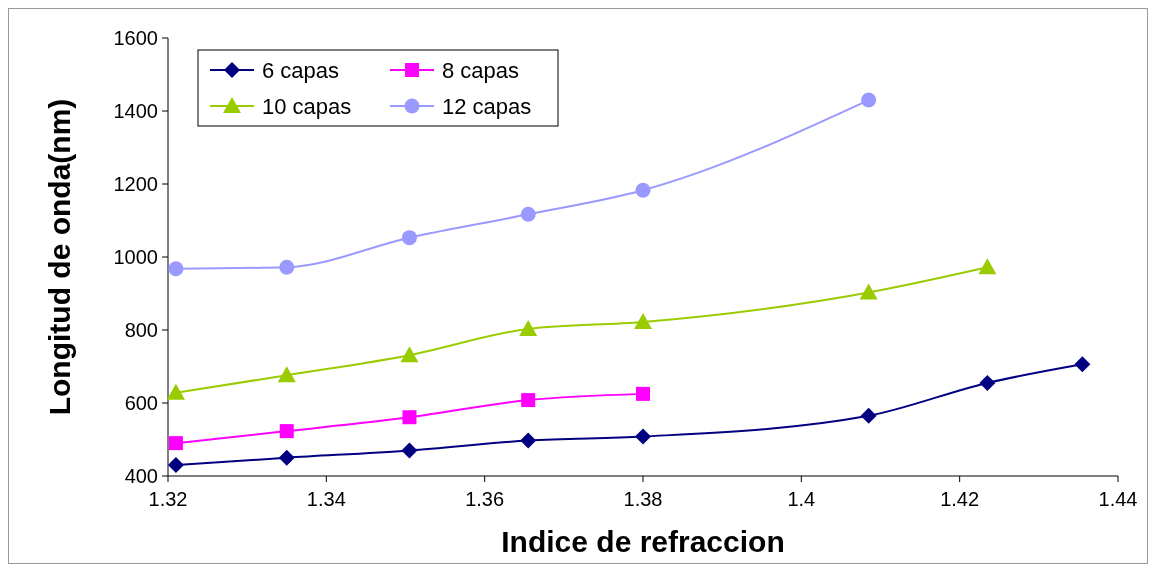  Describe the element at coordinates (960, 499) in the screenshot. I see `x-tick-label: 1.42` at that location.